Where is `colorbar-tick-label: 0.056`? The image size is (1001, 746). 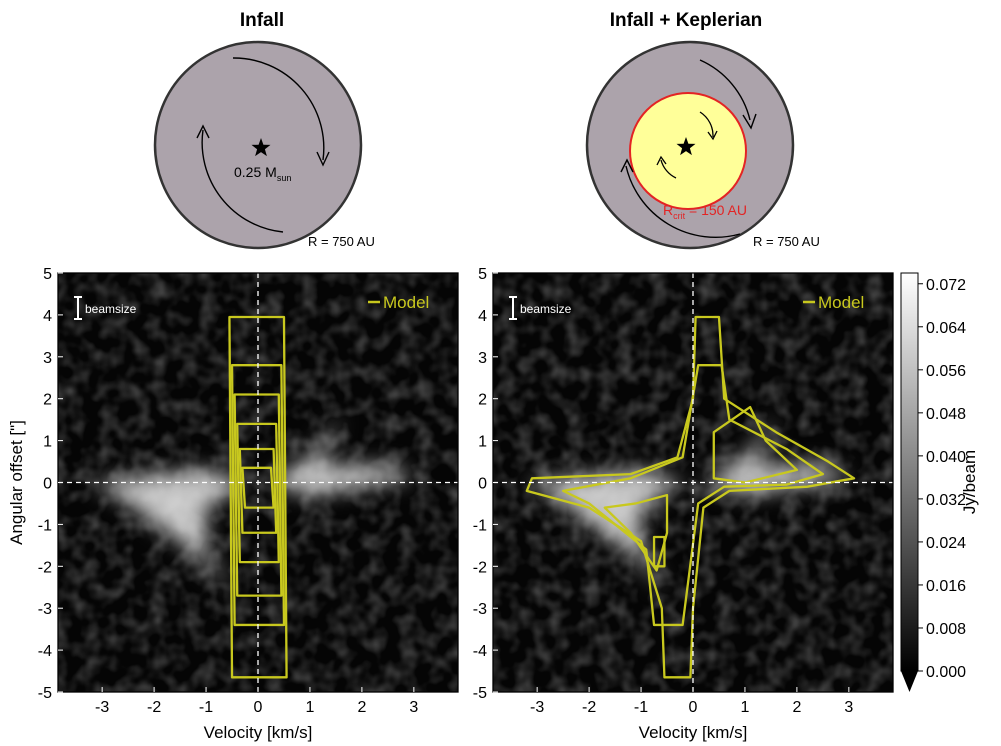
colorbar-tick-label: 0.056 is located at coordinates (946, 371).